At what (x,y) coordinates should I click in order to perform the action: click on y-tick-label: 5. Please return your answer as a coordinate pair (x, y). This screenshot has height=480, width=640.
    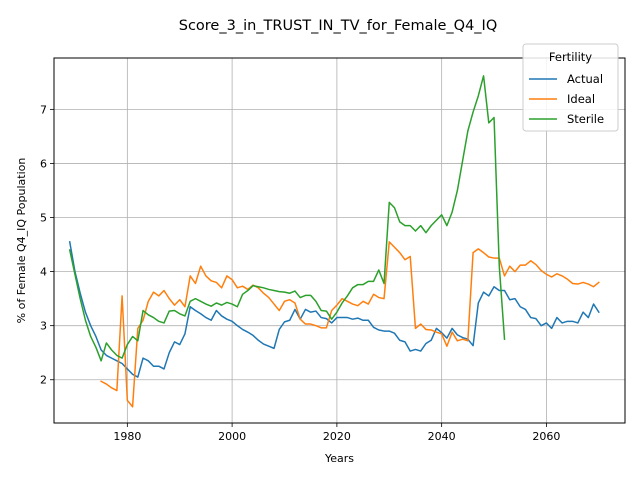
    Looking at the image, I should click on (43, 218).